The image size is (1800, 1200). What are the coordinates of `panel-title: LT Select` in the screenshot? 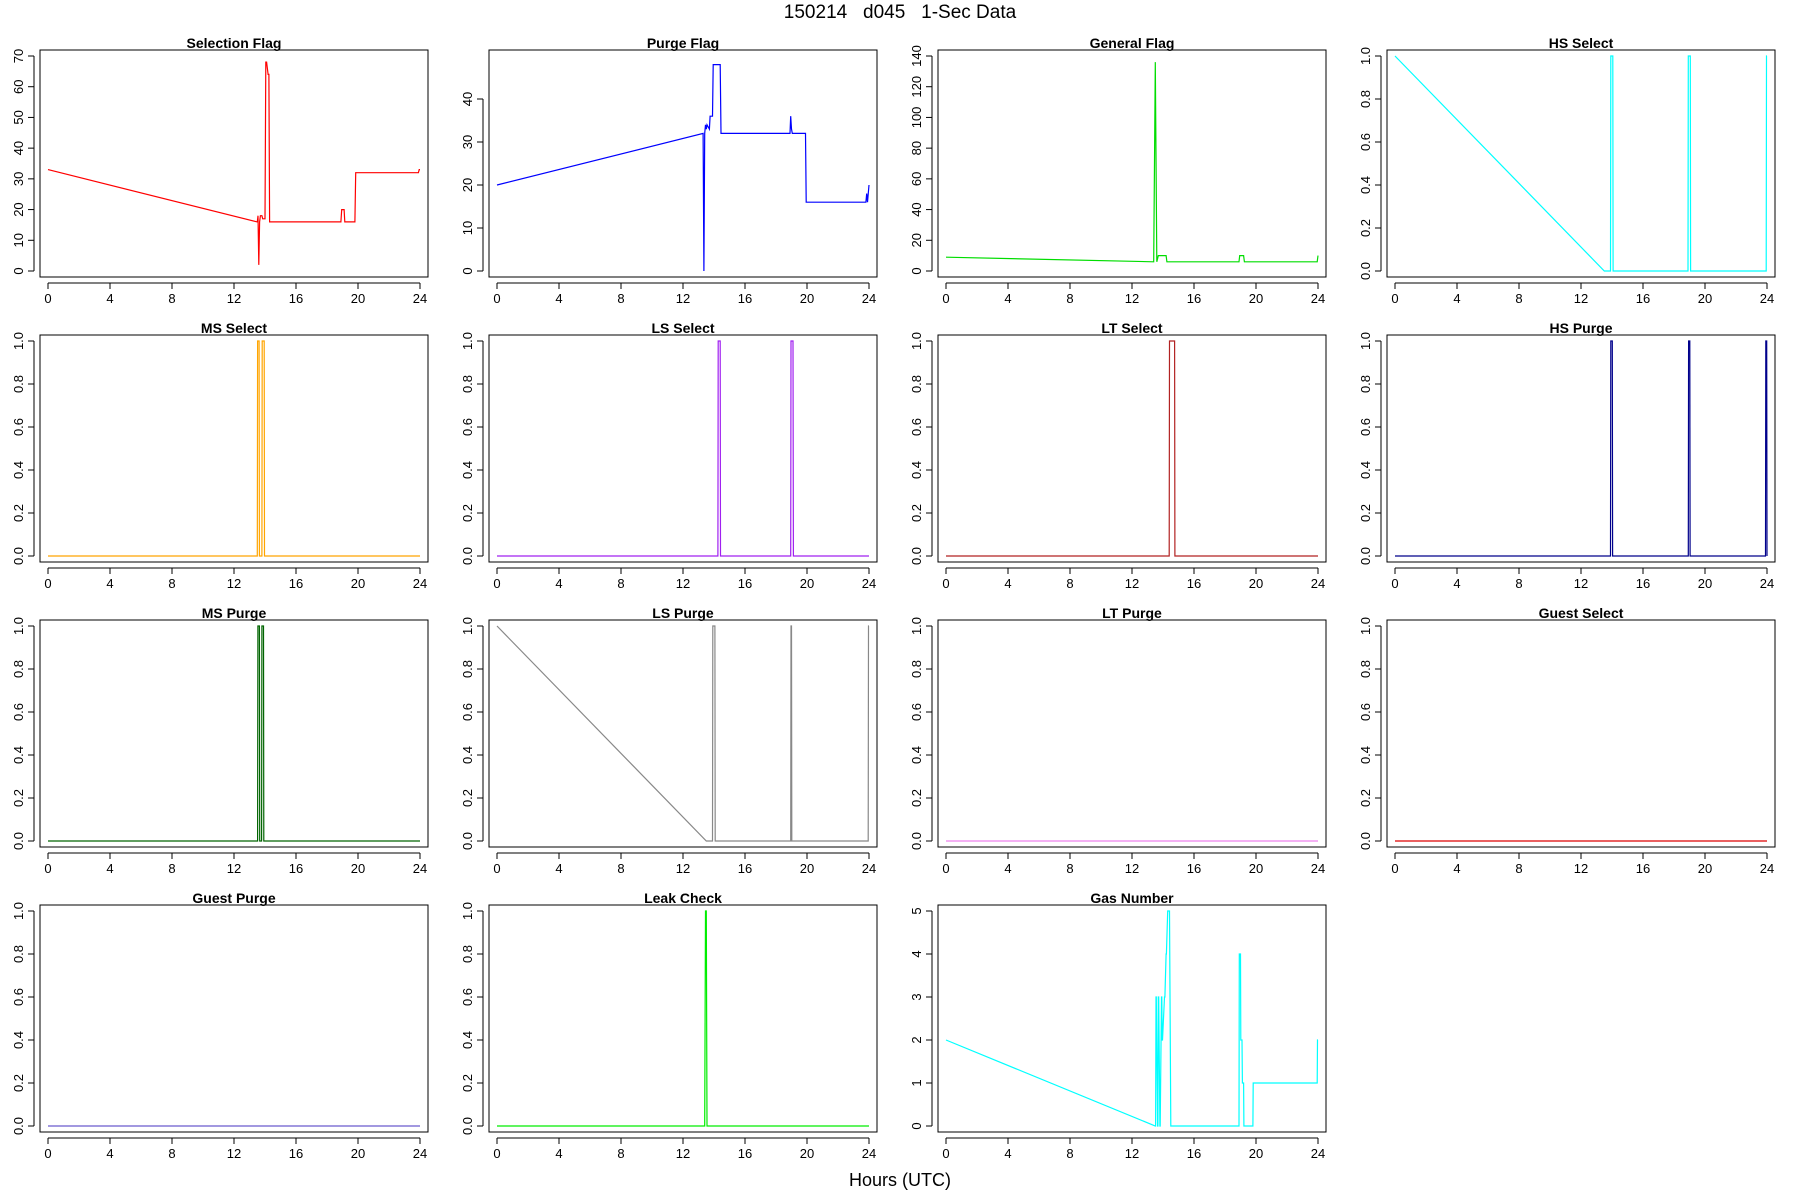 It's located at (1132, 328).